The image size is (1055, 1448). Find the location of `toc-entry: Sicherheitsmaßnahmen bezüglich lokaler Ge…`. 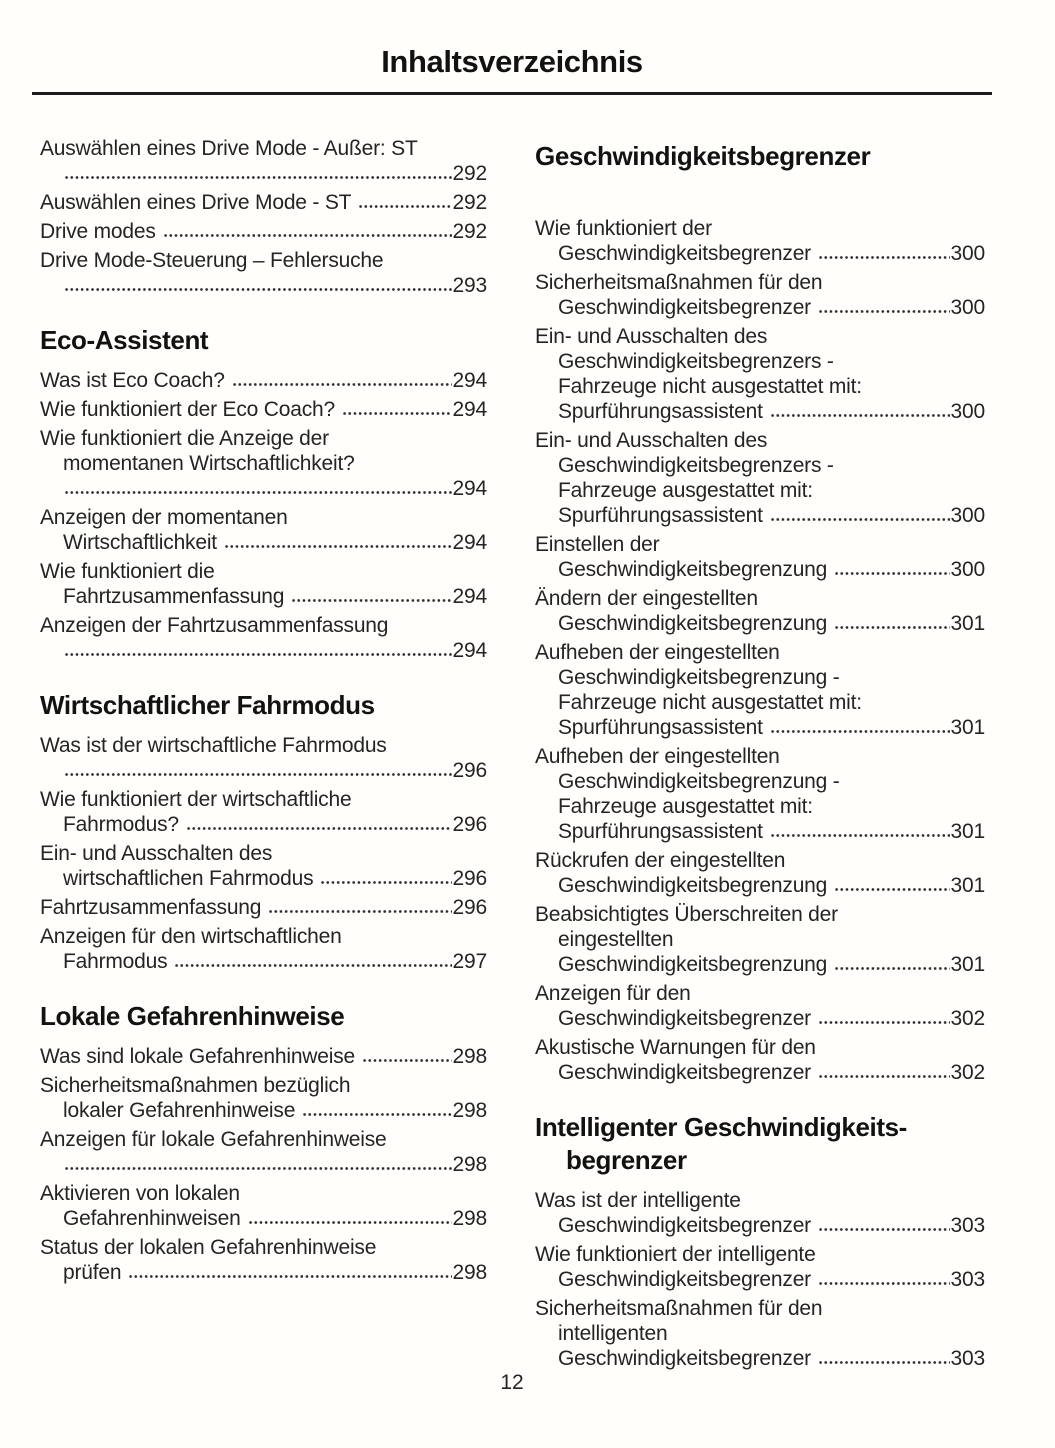

toc-entry: Sicherheitsmaßnahmen bezüglich lokaler Ge… is located at coordinates (263, 1098).